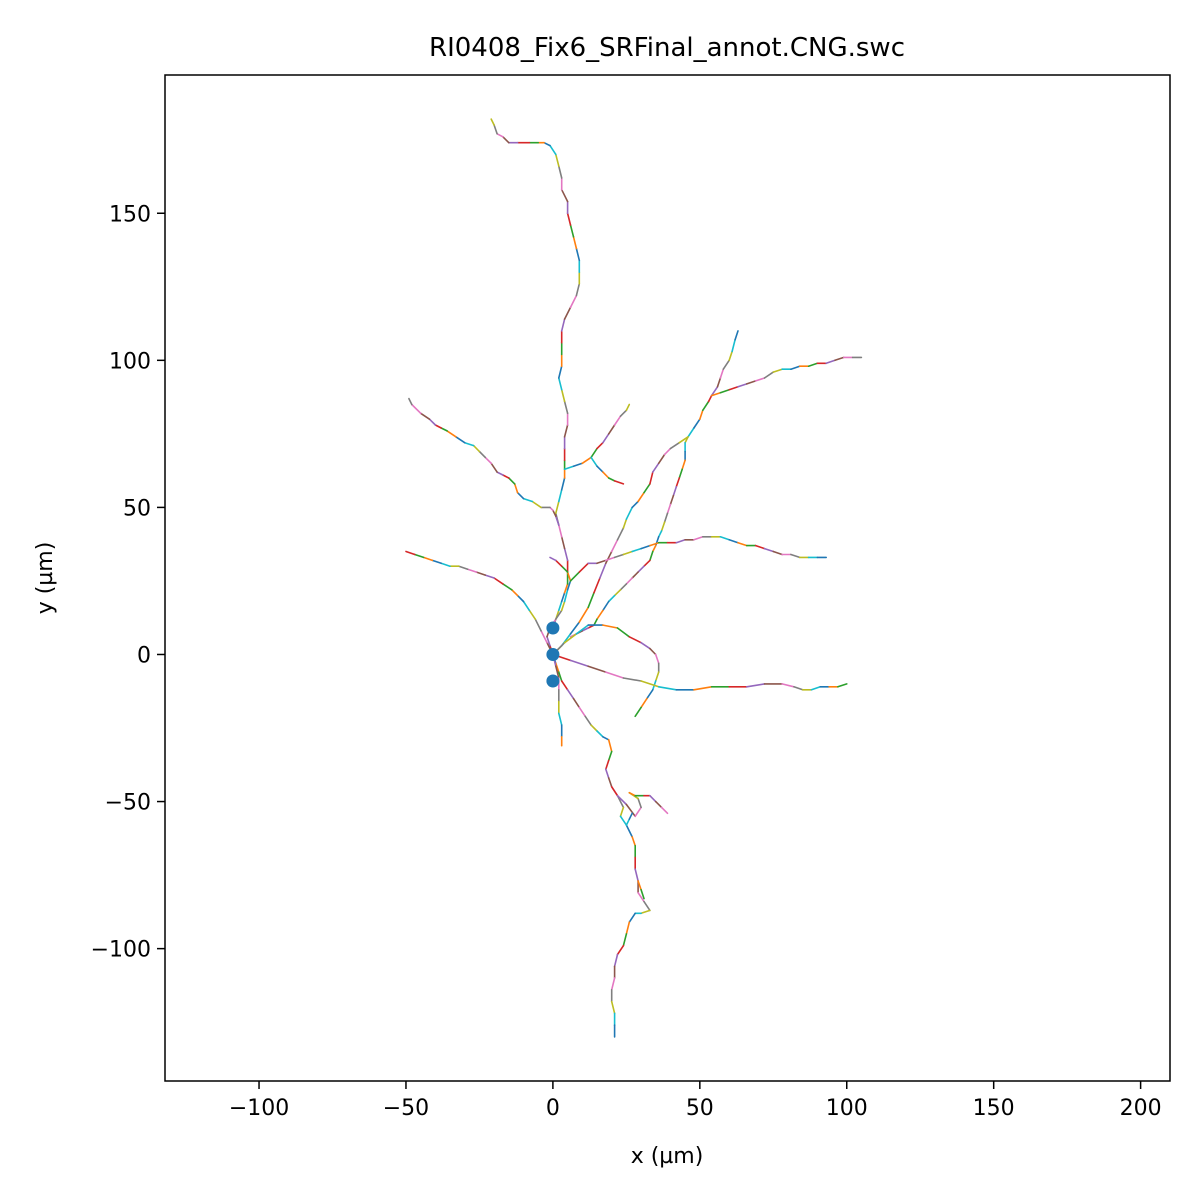 The width and height of the screenshot is (1200, 1200). I want to click on x-axis-ticks: −100 −50 0 50 100 150 200, so click(695, 1101).